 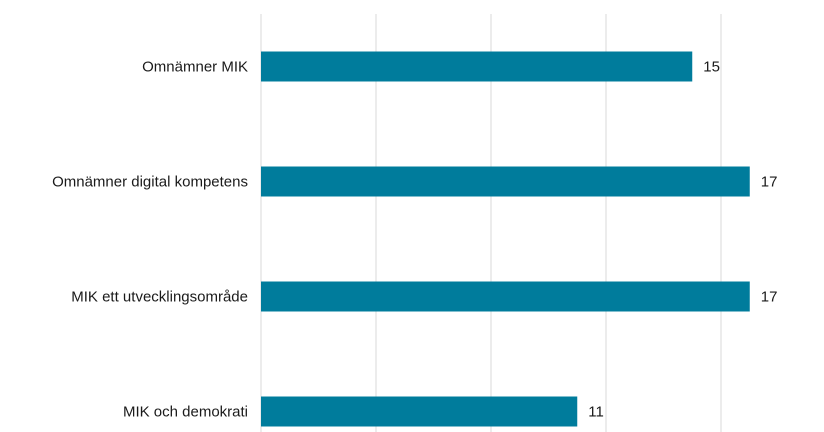 What do you see at coordinates (769, 297) in the screenshot?
I see `value-label-2: 17` at bounding box center [769, 297].